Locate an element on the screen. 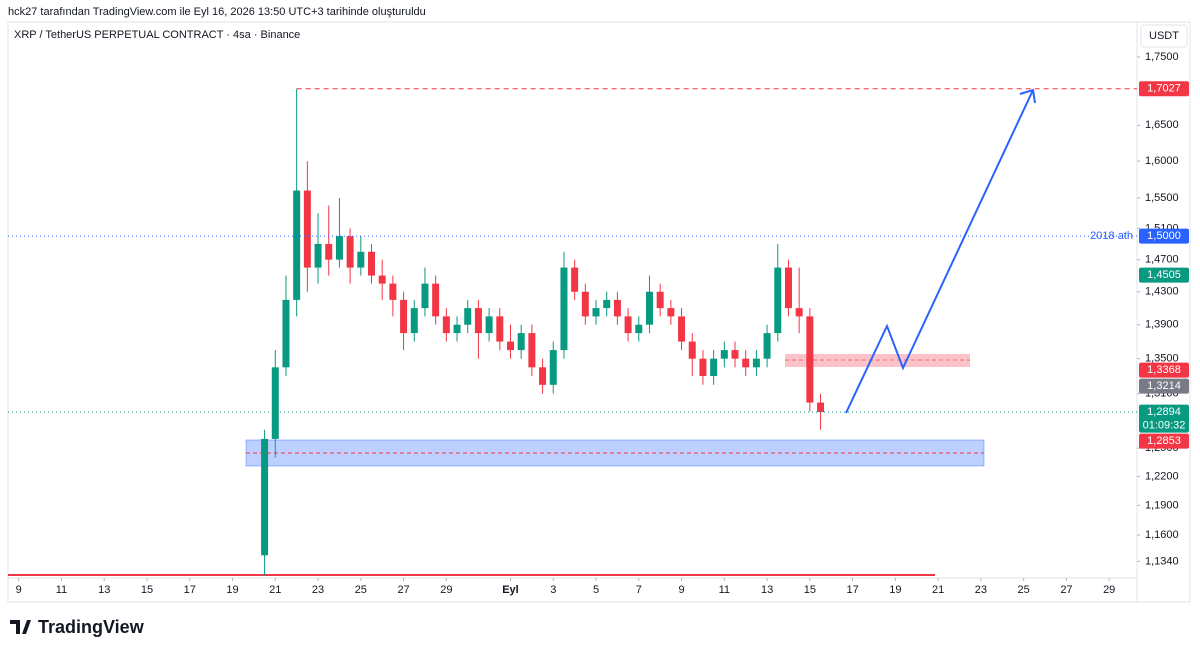 This screenshot has width=1200, height=657. x-tick-label: Eyl is located at coordinates (510, 590).